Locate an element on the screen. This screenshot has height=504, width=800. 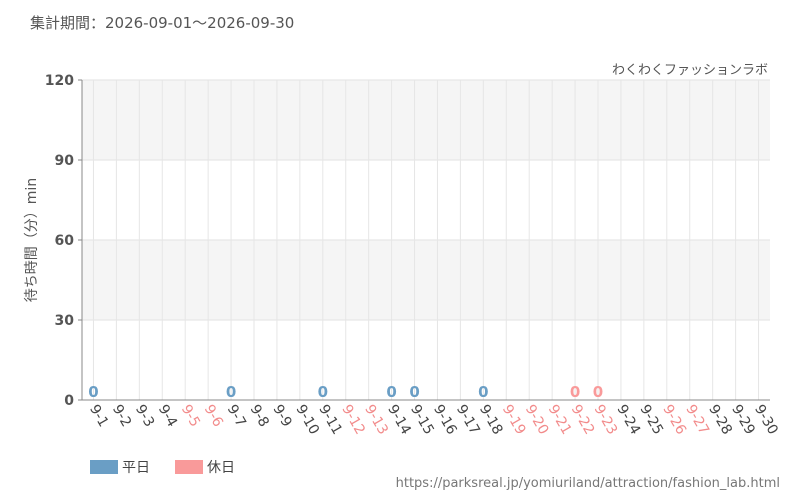
x-tick-label: 9-10 is located at coordinates (307, 420).